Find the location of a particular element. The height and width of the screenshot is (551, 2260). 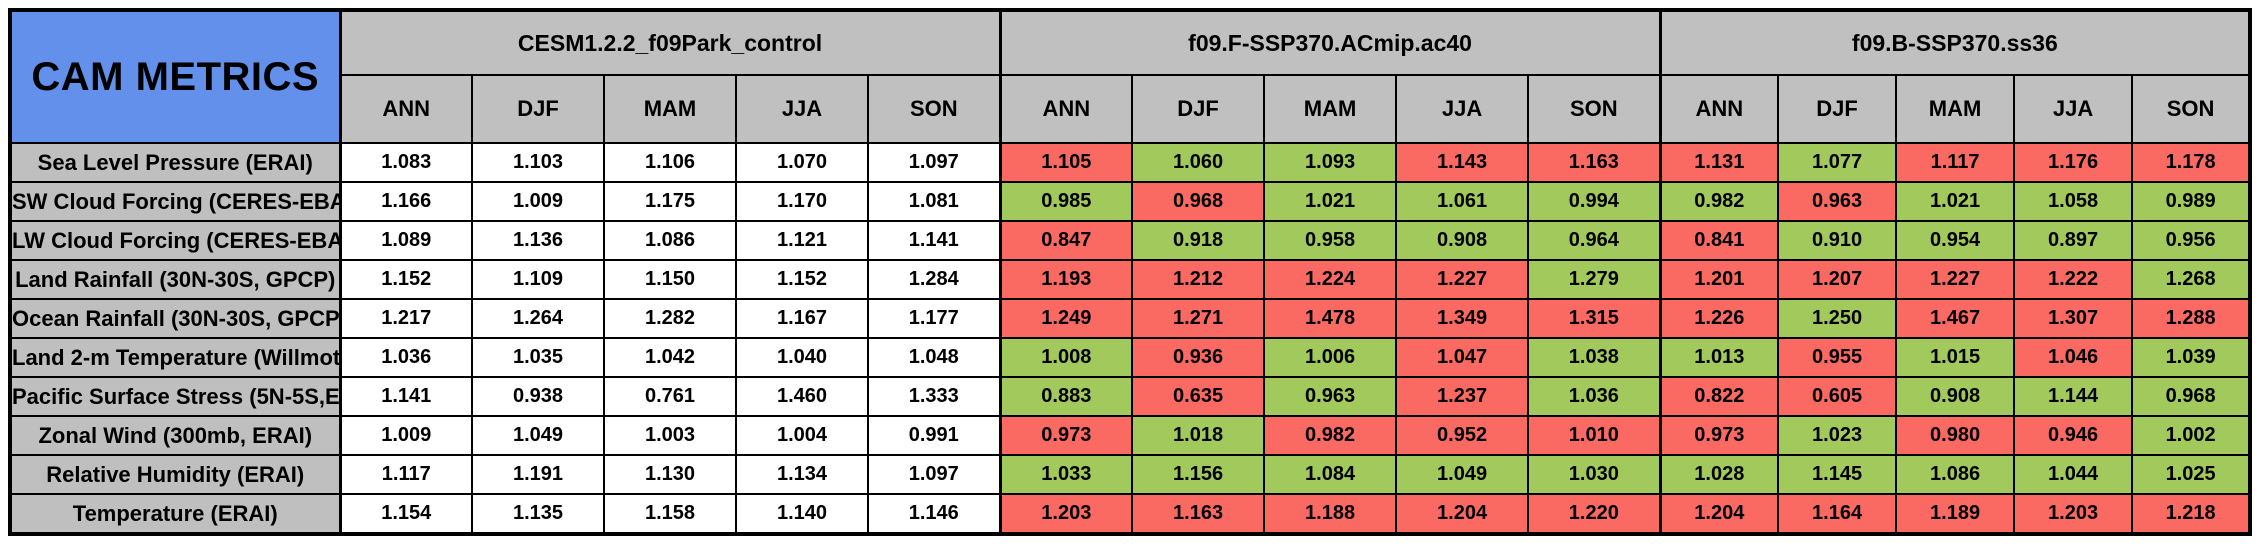

value-cell: 1.315 is located at coordinates (1594, 318).